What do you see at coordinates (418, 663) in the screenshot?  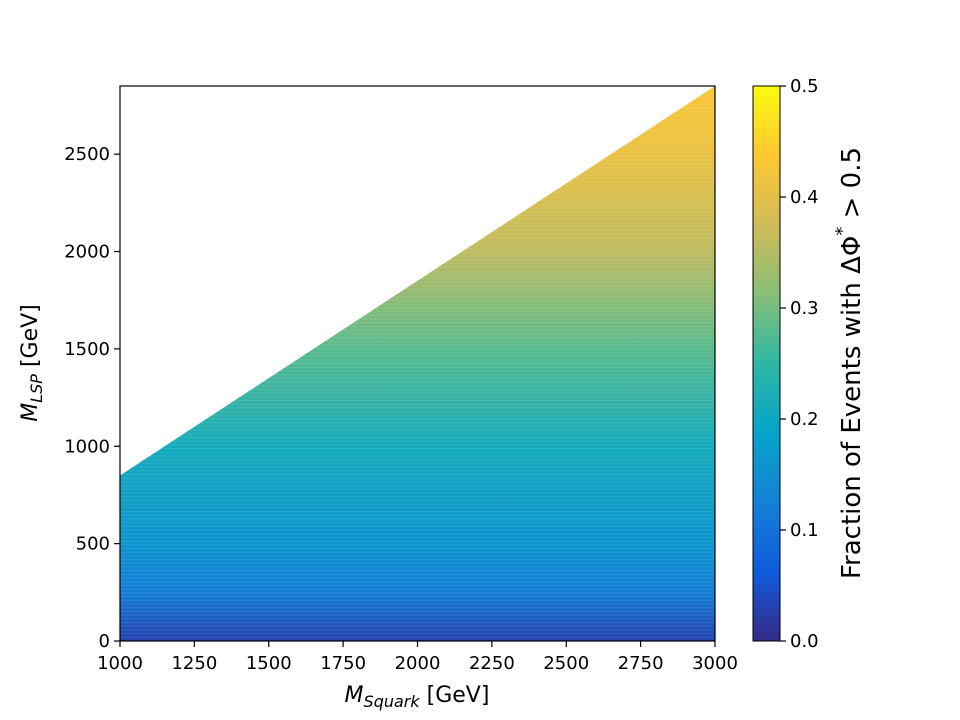 I see `x-tick-label: 2000` at bounding box center [418, 663].